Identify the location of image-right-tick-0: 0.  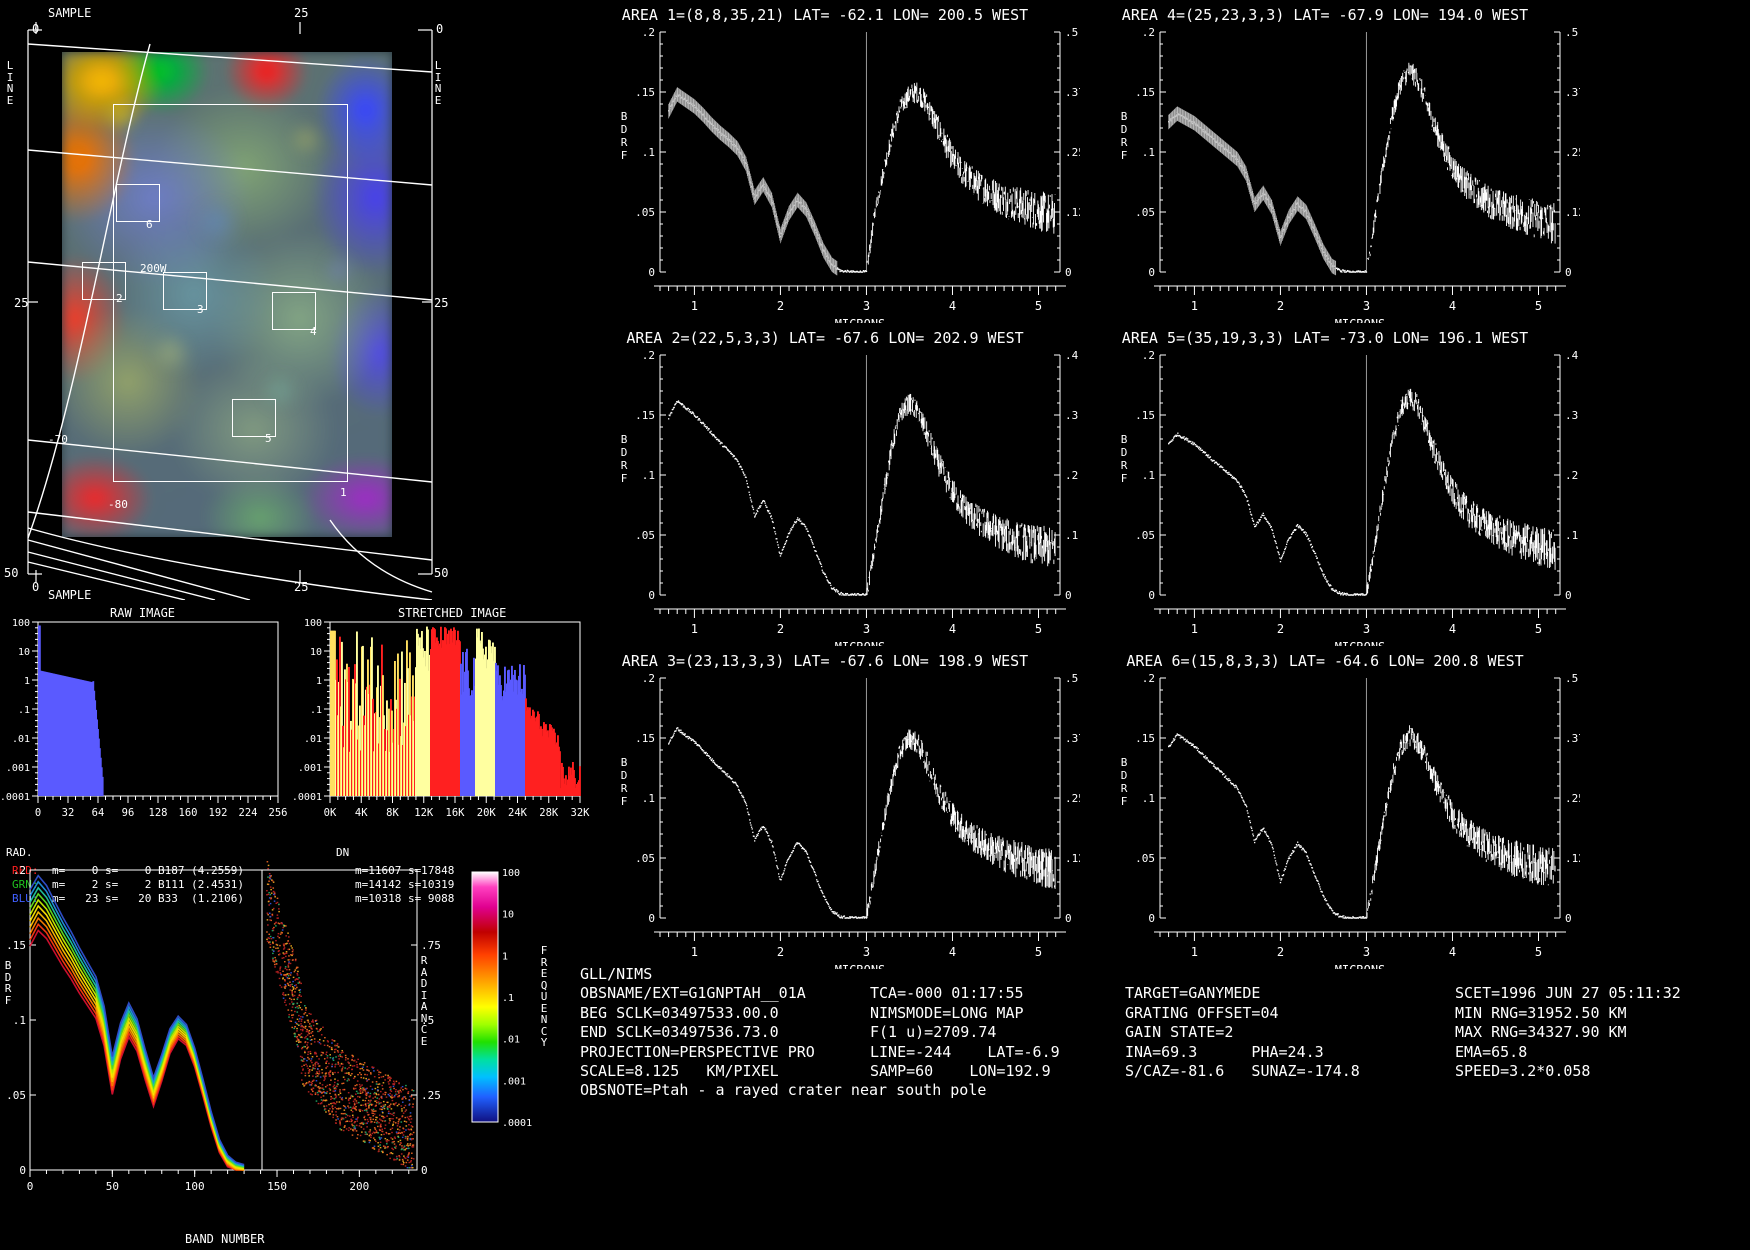
(440, 29).